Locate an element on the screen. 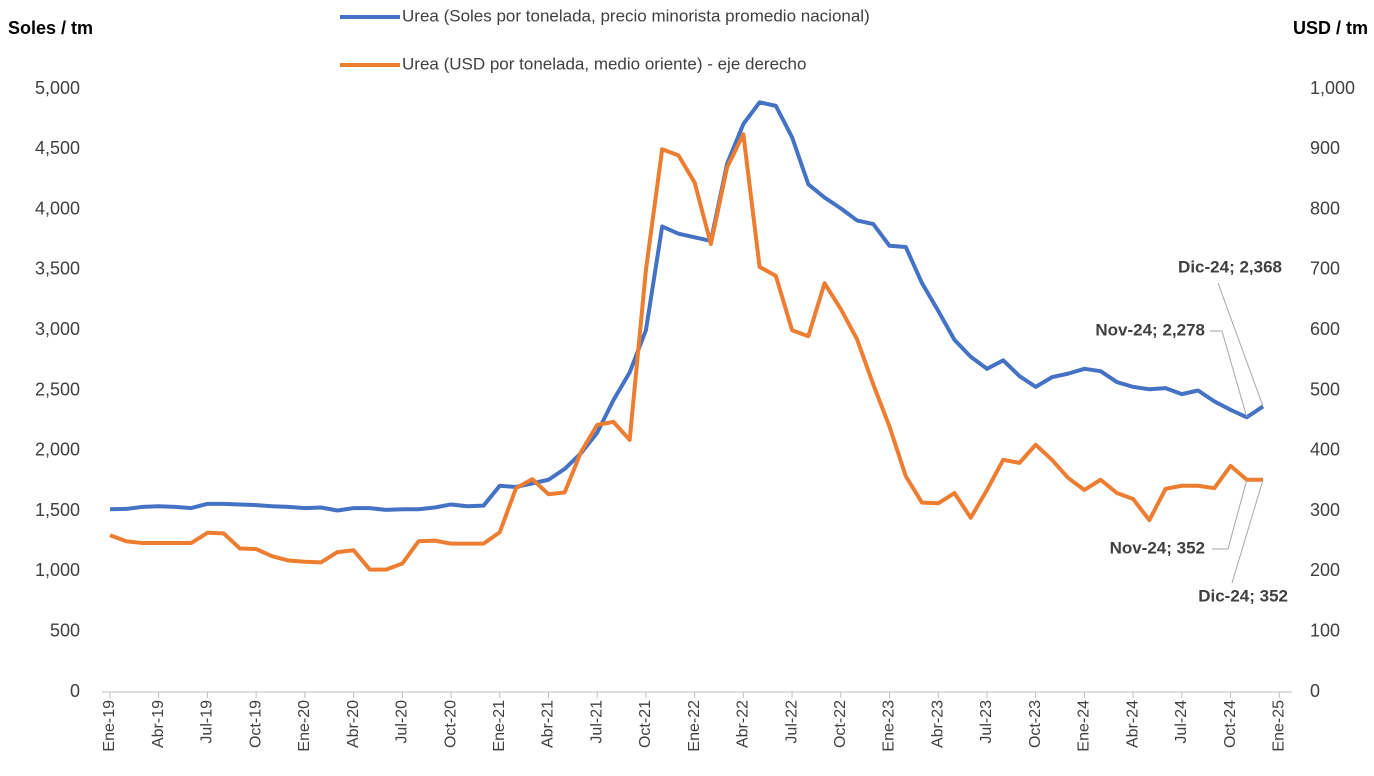  y2-tick-label: 200 is located at coordinates (1325, 570).